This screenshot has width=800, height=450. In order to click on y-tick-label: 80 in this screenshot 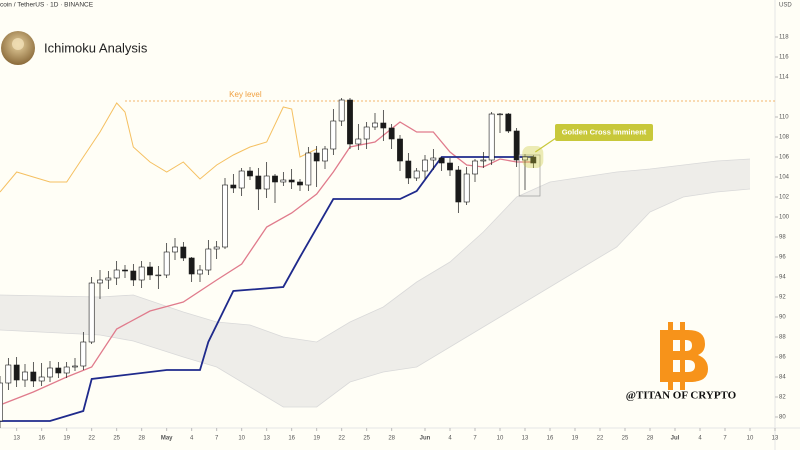, I will do `click(782, 418)`.